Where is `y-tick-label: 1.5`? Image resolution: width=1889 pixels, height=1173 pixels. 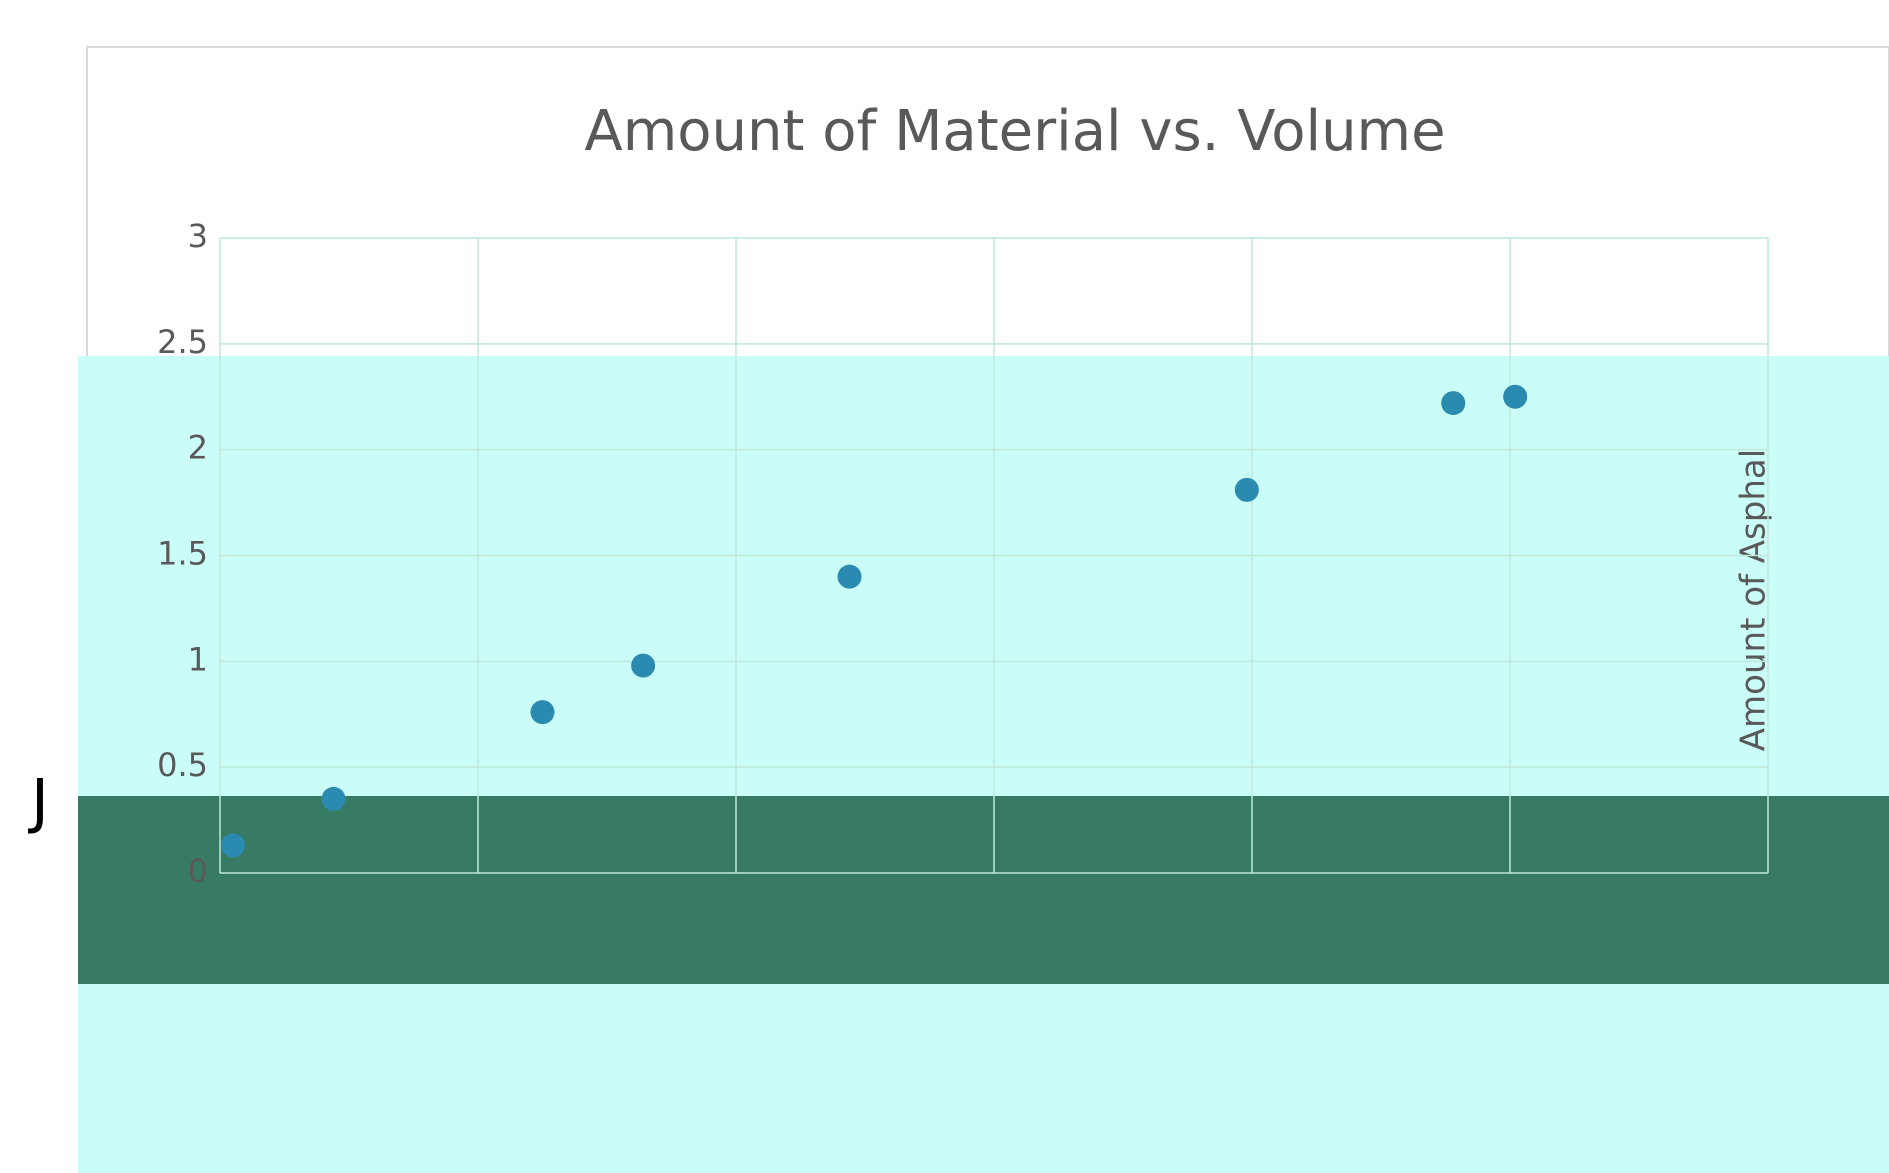 y-tick-label: 1.5 is located at coordinates (182, 554).